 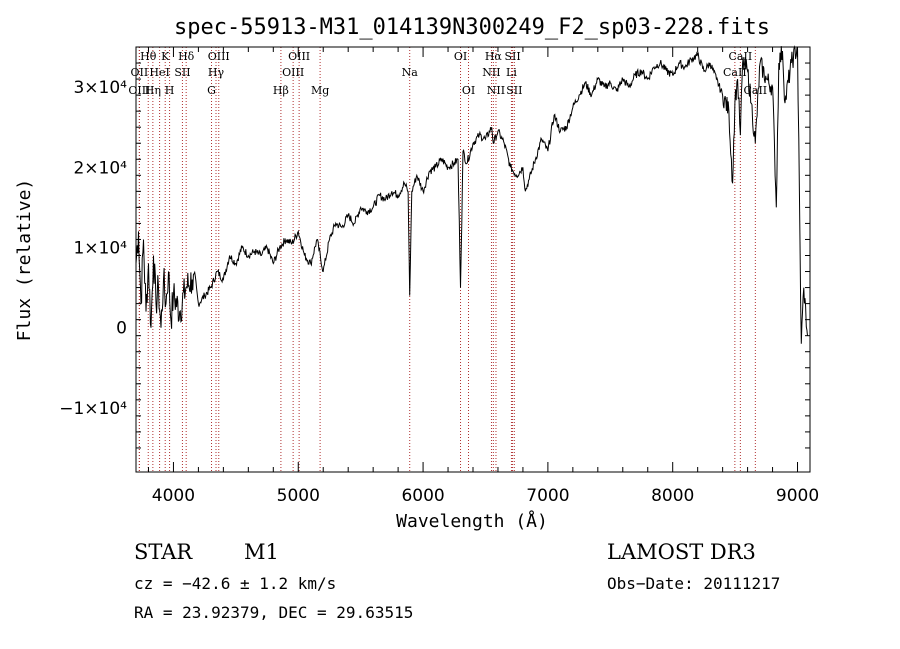 I want to click on y-tick-label: 2×10⁴, so click(x=100, y=168).